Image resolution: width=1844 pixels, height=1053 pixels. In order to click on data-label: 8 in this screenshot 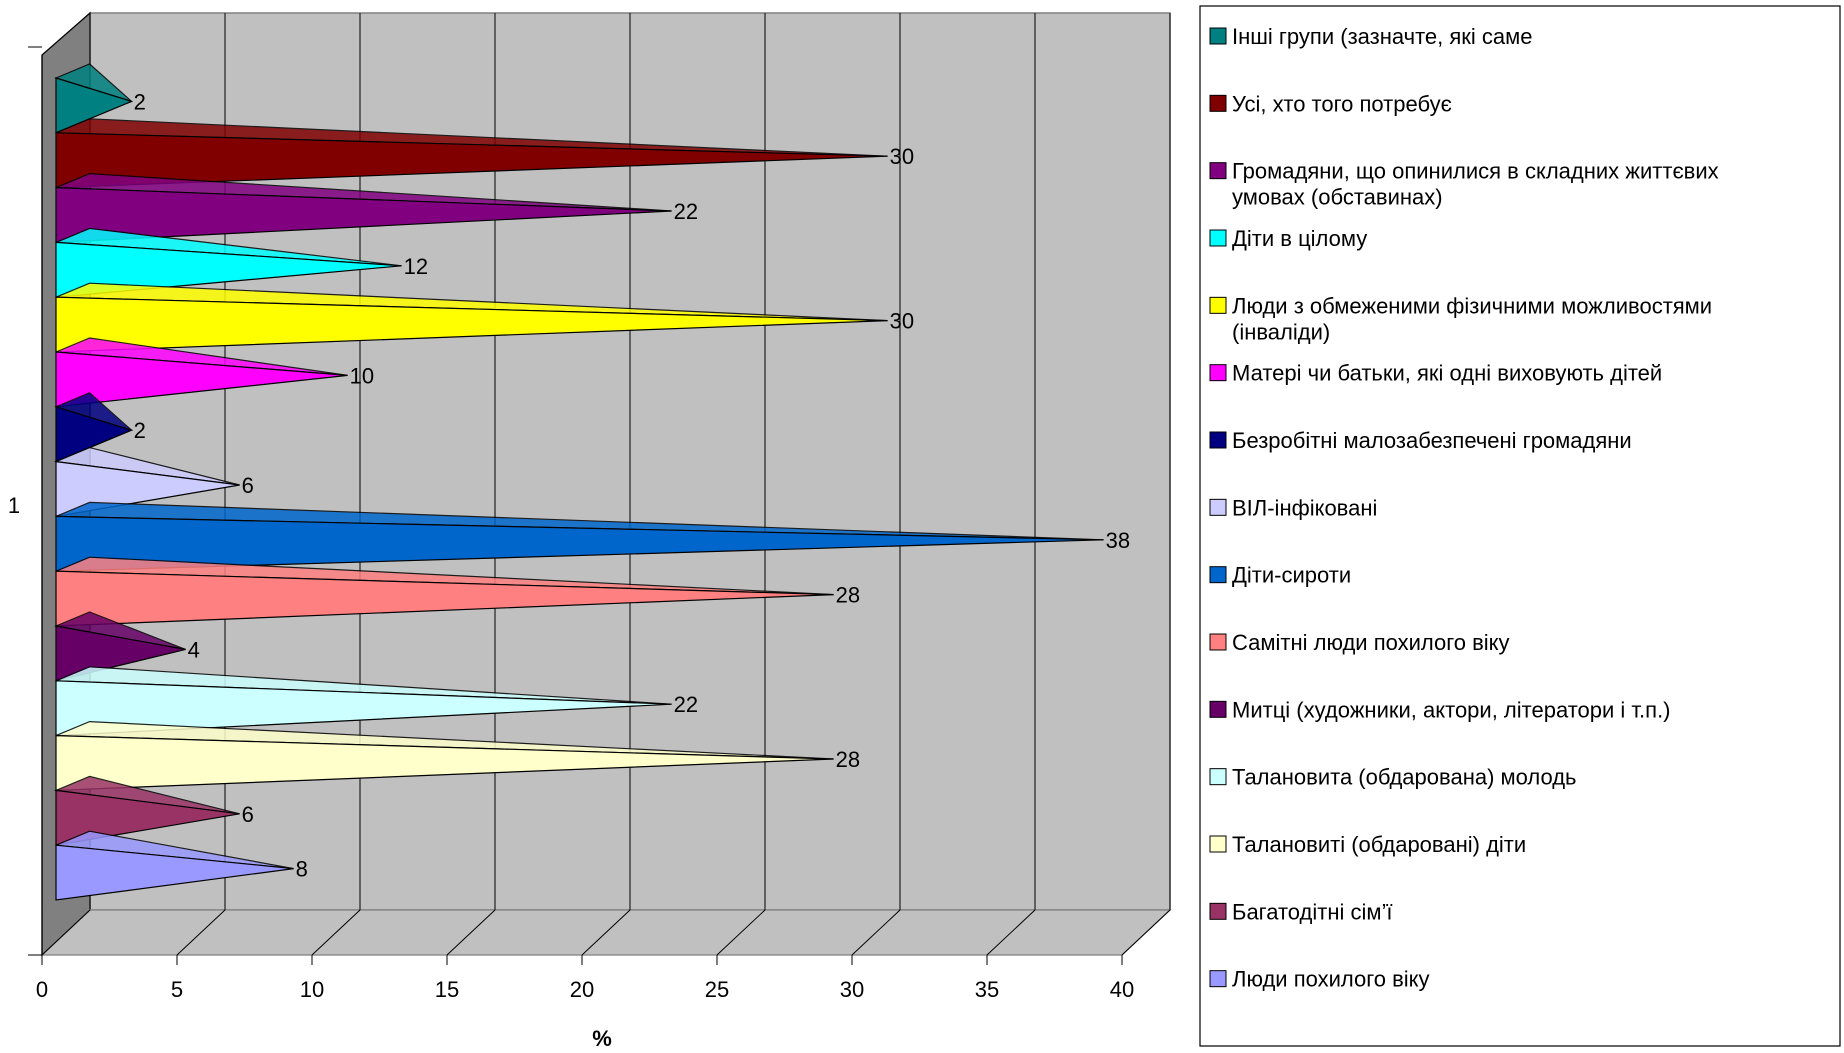, I will do `click(302, 869)`.